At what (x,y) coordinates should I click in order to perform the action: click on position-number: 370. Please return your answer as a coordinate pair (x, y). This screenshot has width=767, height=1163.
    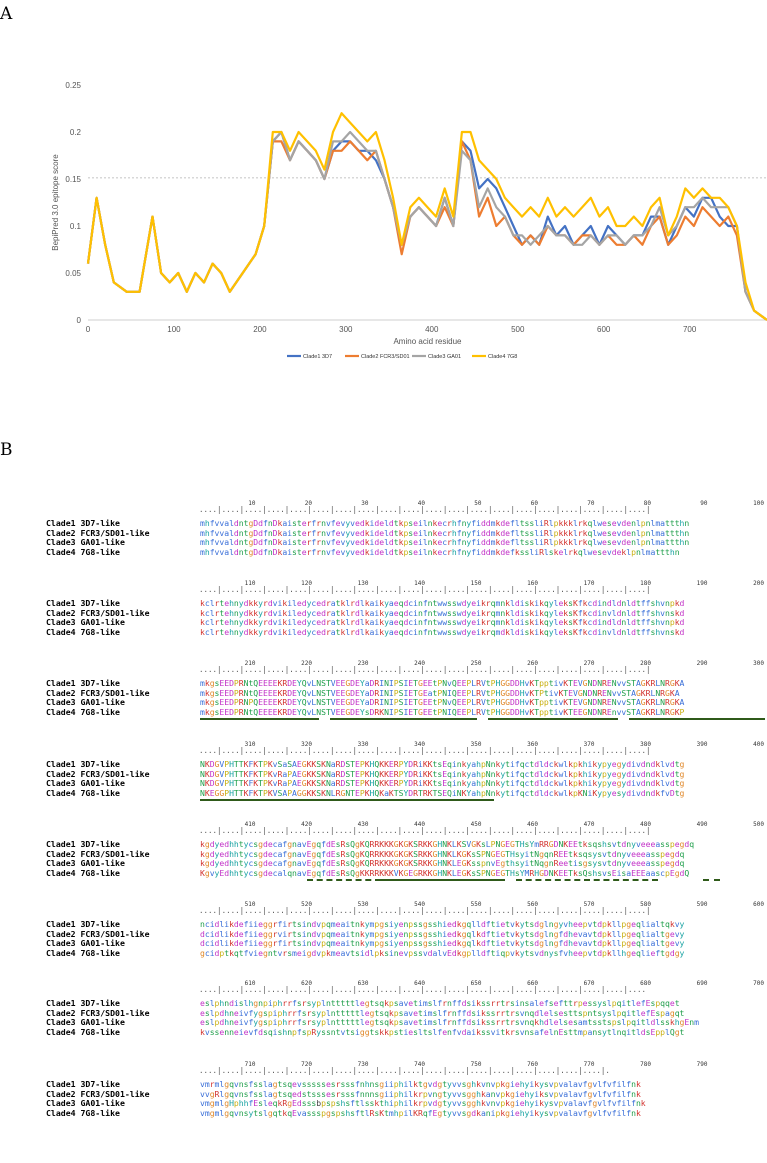
    Looking at the image, I should click on (589, 744).